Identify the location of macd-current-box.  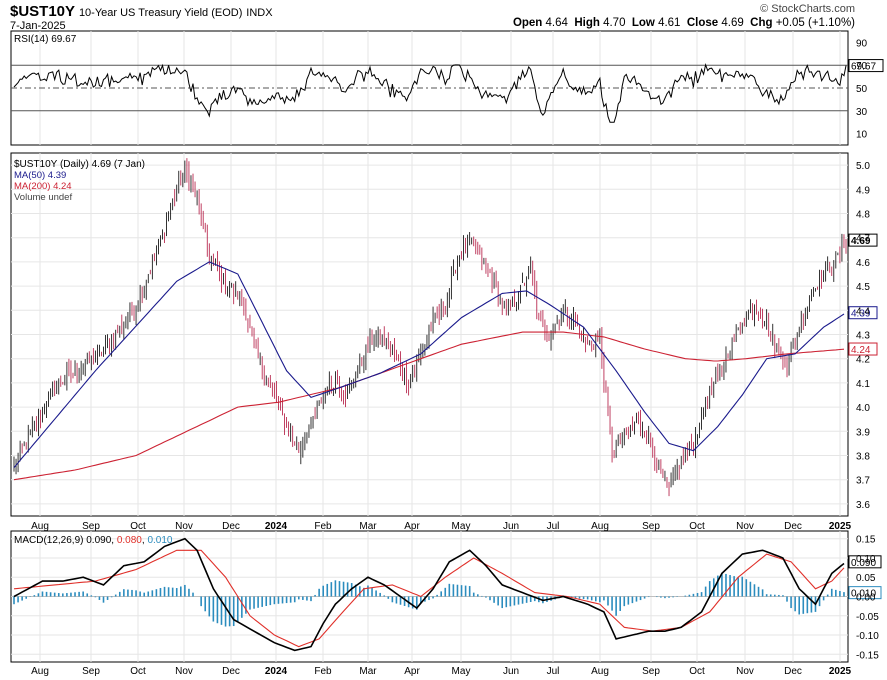
(865, 562).